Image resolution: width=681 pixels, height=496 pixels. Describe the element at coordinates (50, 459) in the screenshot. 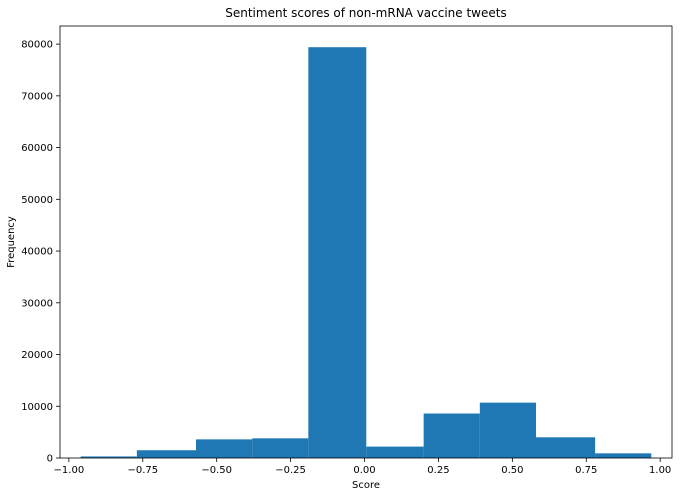

I see `y-tick-label: 0` at that location.